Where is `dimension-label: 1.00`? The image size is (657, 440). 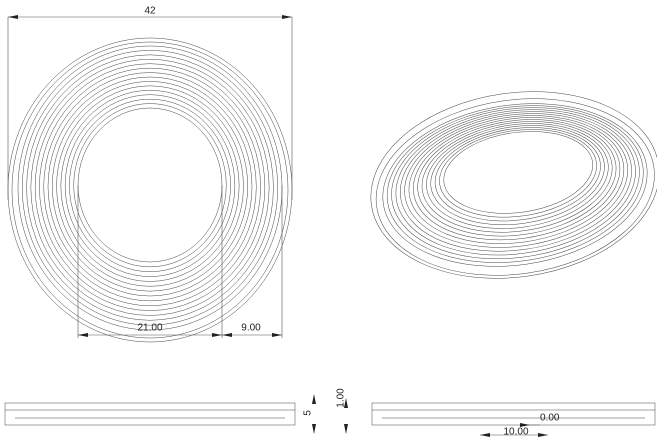 dimension-label: 1.00 is located at coordinates (341, 398).